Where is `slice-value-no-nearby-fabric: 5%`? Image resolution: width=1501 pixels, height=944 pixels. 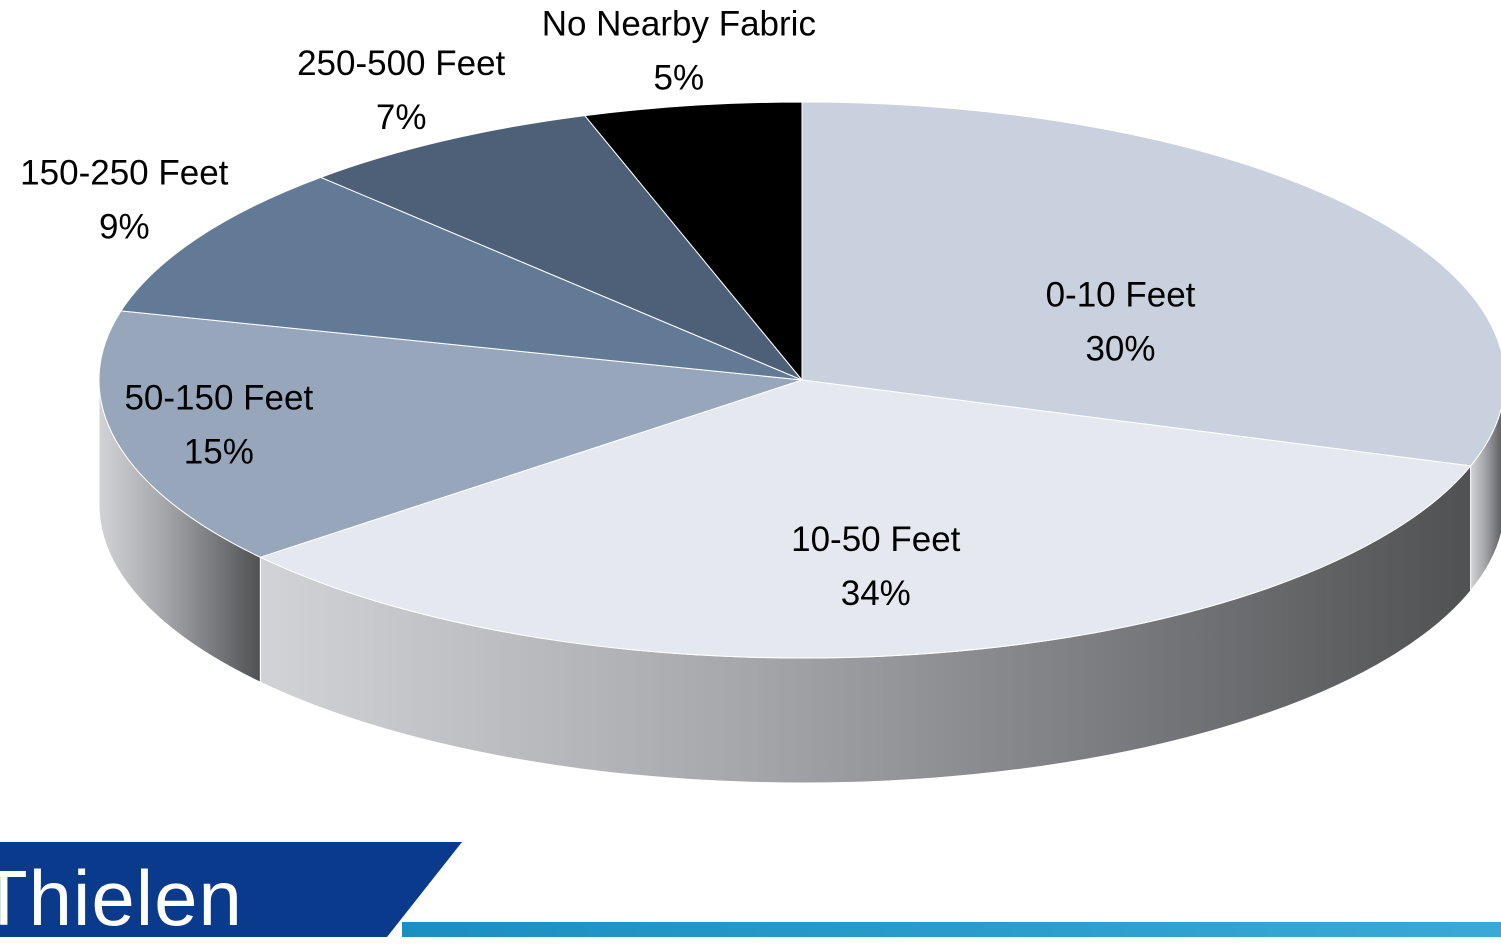 slice-value-no-nearby-fabric: 5% is located at coordinates (679, 77).